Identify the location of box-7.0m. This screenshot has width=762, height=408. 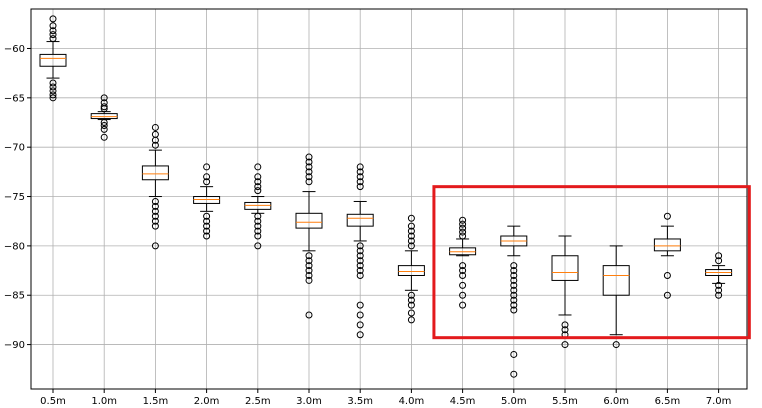
(719, 275).